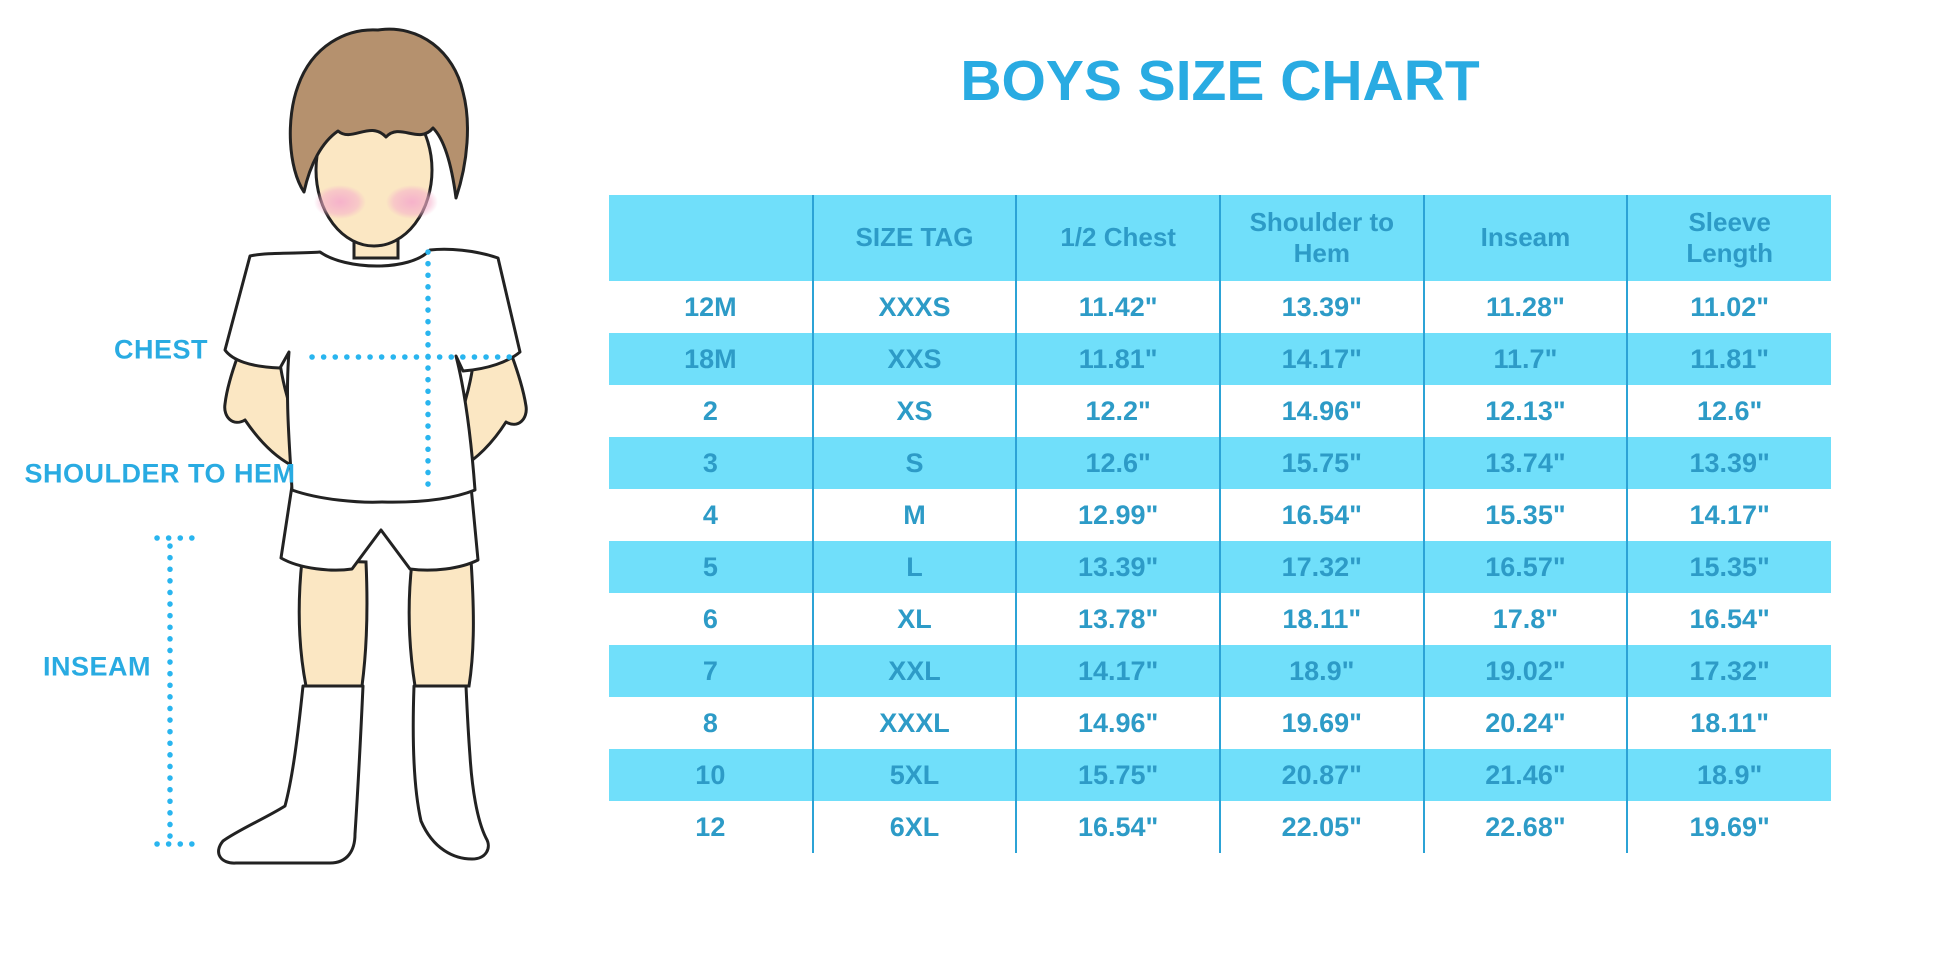 The width and height of the screenshot is (1946, 973). I want to click on size-cell: 6XL, so click(914, 827).